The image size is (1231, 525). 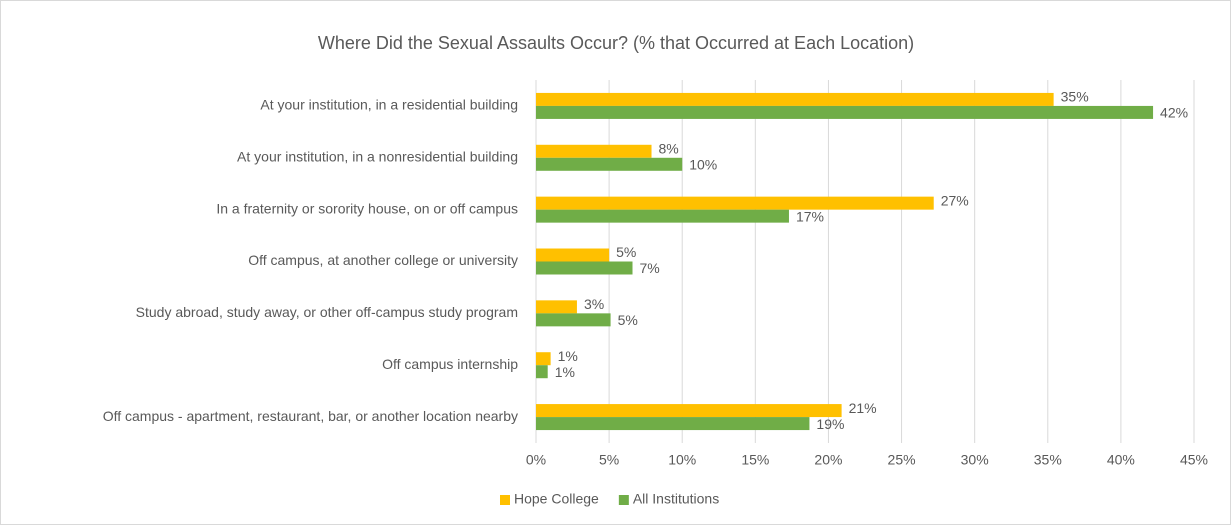 I want to click on x-tick-label: 0%, so click(x=536, y=460).